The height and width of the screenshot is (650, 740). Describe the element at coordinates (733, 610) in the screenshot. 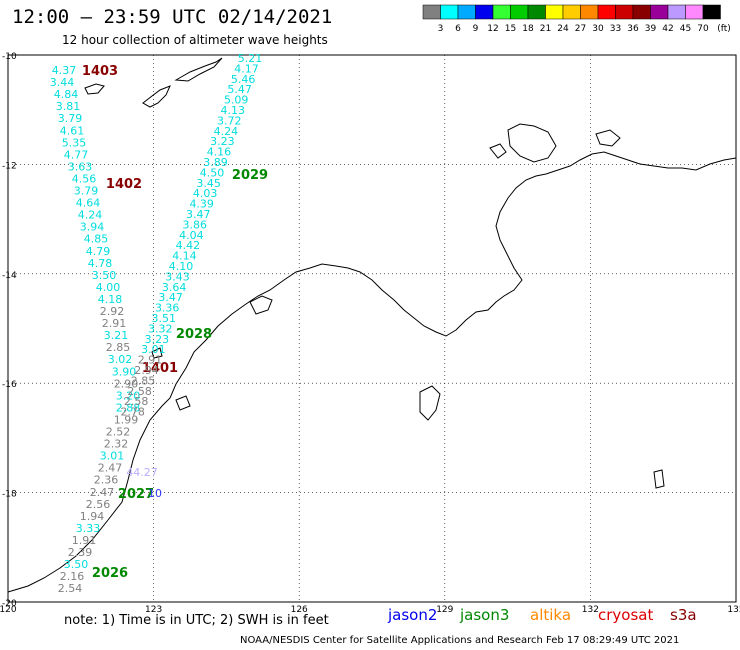

I see `lon-label: 135` at that location.